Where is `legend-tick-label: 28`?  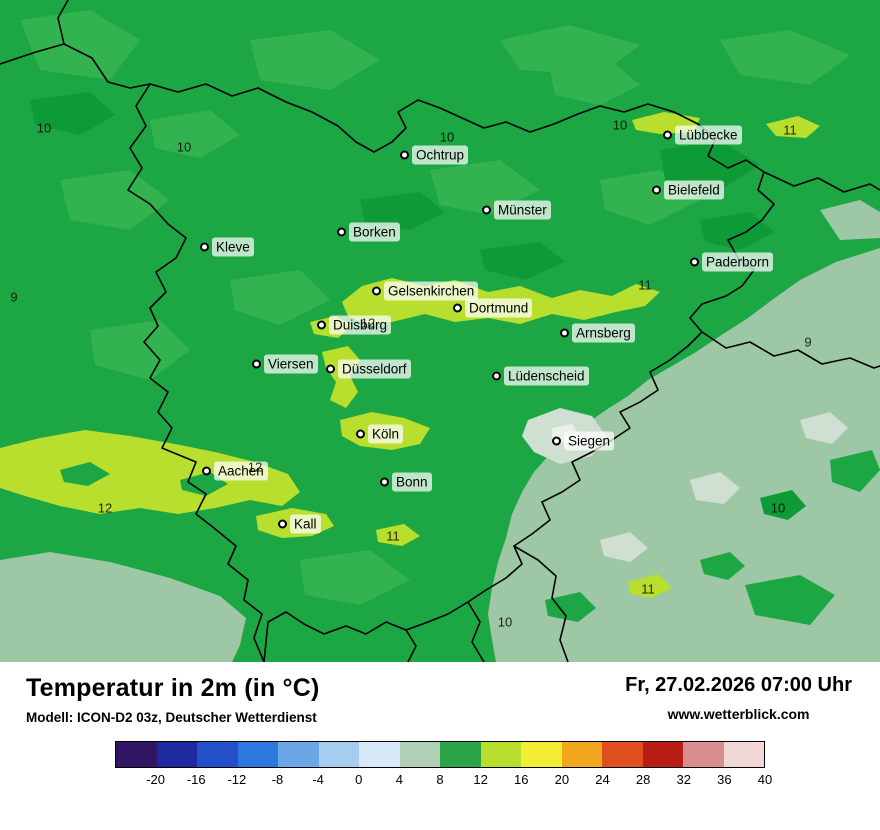
legend-tick-label: 28 is located at coordinates (643, 779).